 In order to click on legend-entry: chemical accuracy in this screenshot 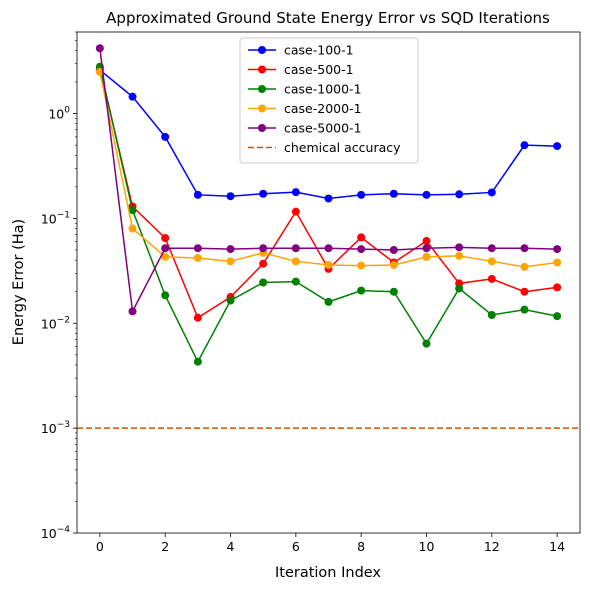, I will do `click(324, 147)`.